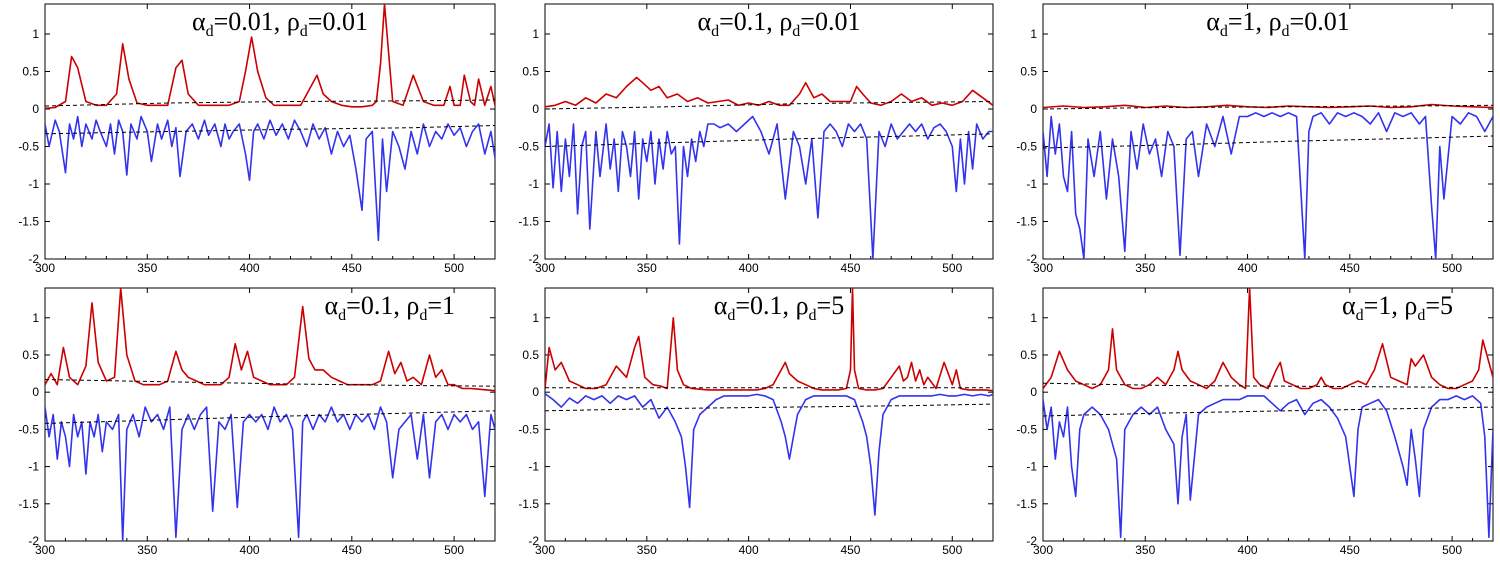  Describe the element at coordinates (779, 23) in the screenshot. I see `chart-title: αd=0.1, ρd=0.01` at that location.